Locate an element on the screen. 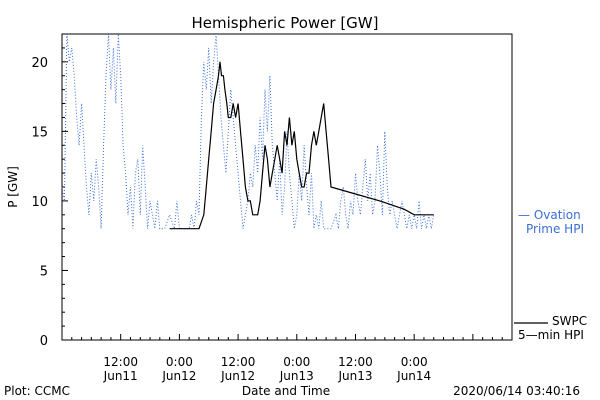 This screenshot has width=600, height=400. y-tick-label: 5 is located at coordinates (44, 271).